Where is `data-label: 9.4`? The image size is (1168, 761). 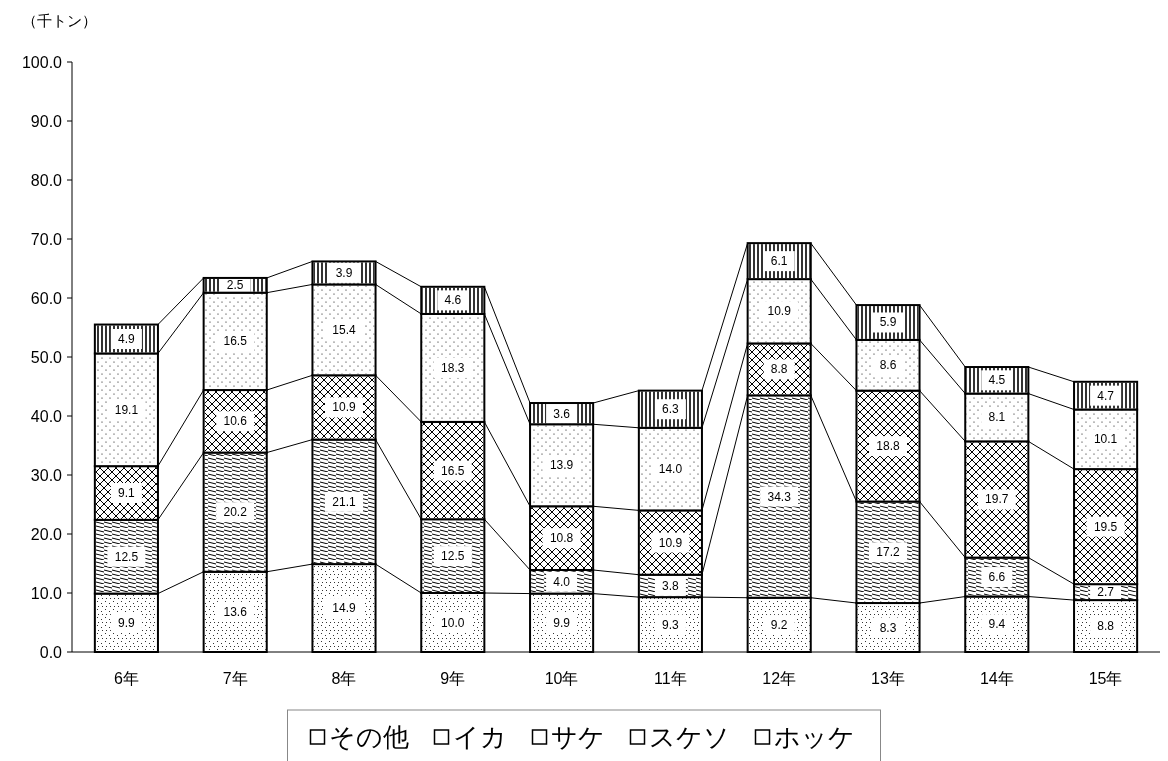
data-label: 9.4 is located at coordinates (997, 624).